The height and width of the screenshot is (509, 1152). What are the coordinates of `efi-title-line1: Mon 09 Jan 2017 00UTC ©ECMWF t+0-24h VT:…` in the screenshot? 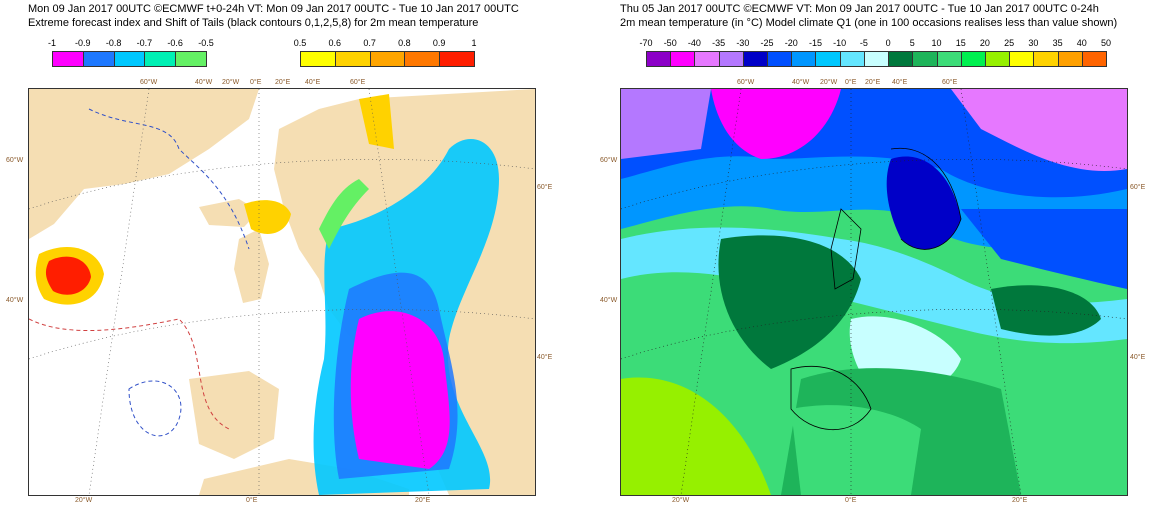 It's located at (273, 9).